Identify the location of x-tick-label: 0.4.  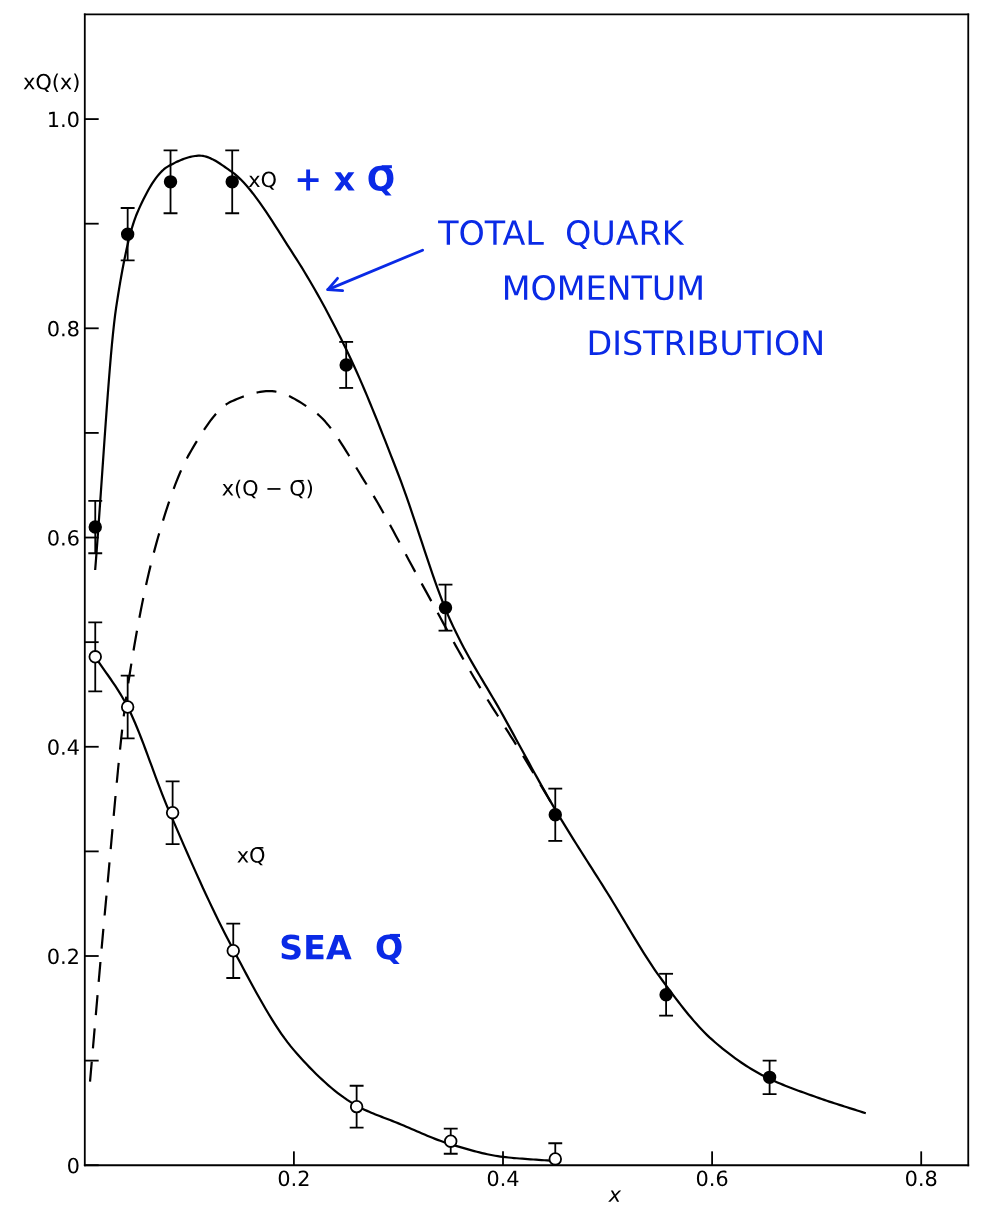
(503, 1178).